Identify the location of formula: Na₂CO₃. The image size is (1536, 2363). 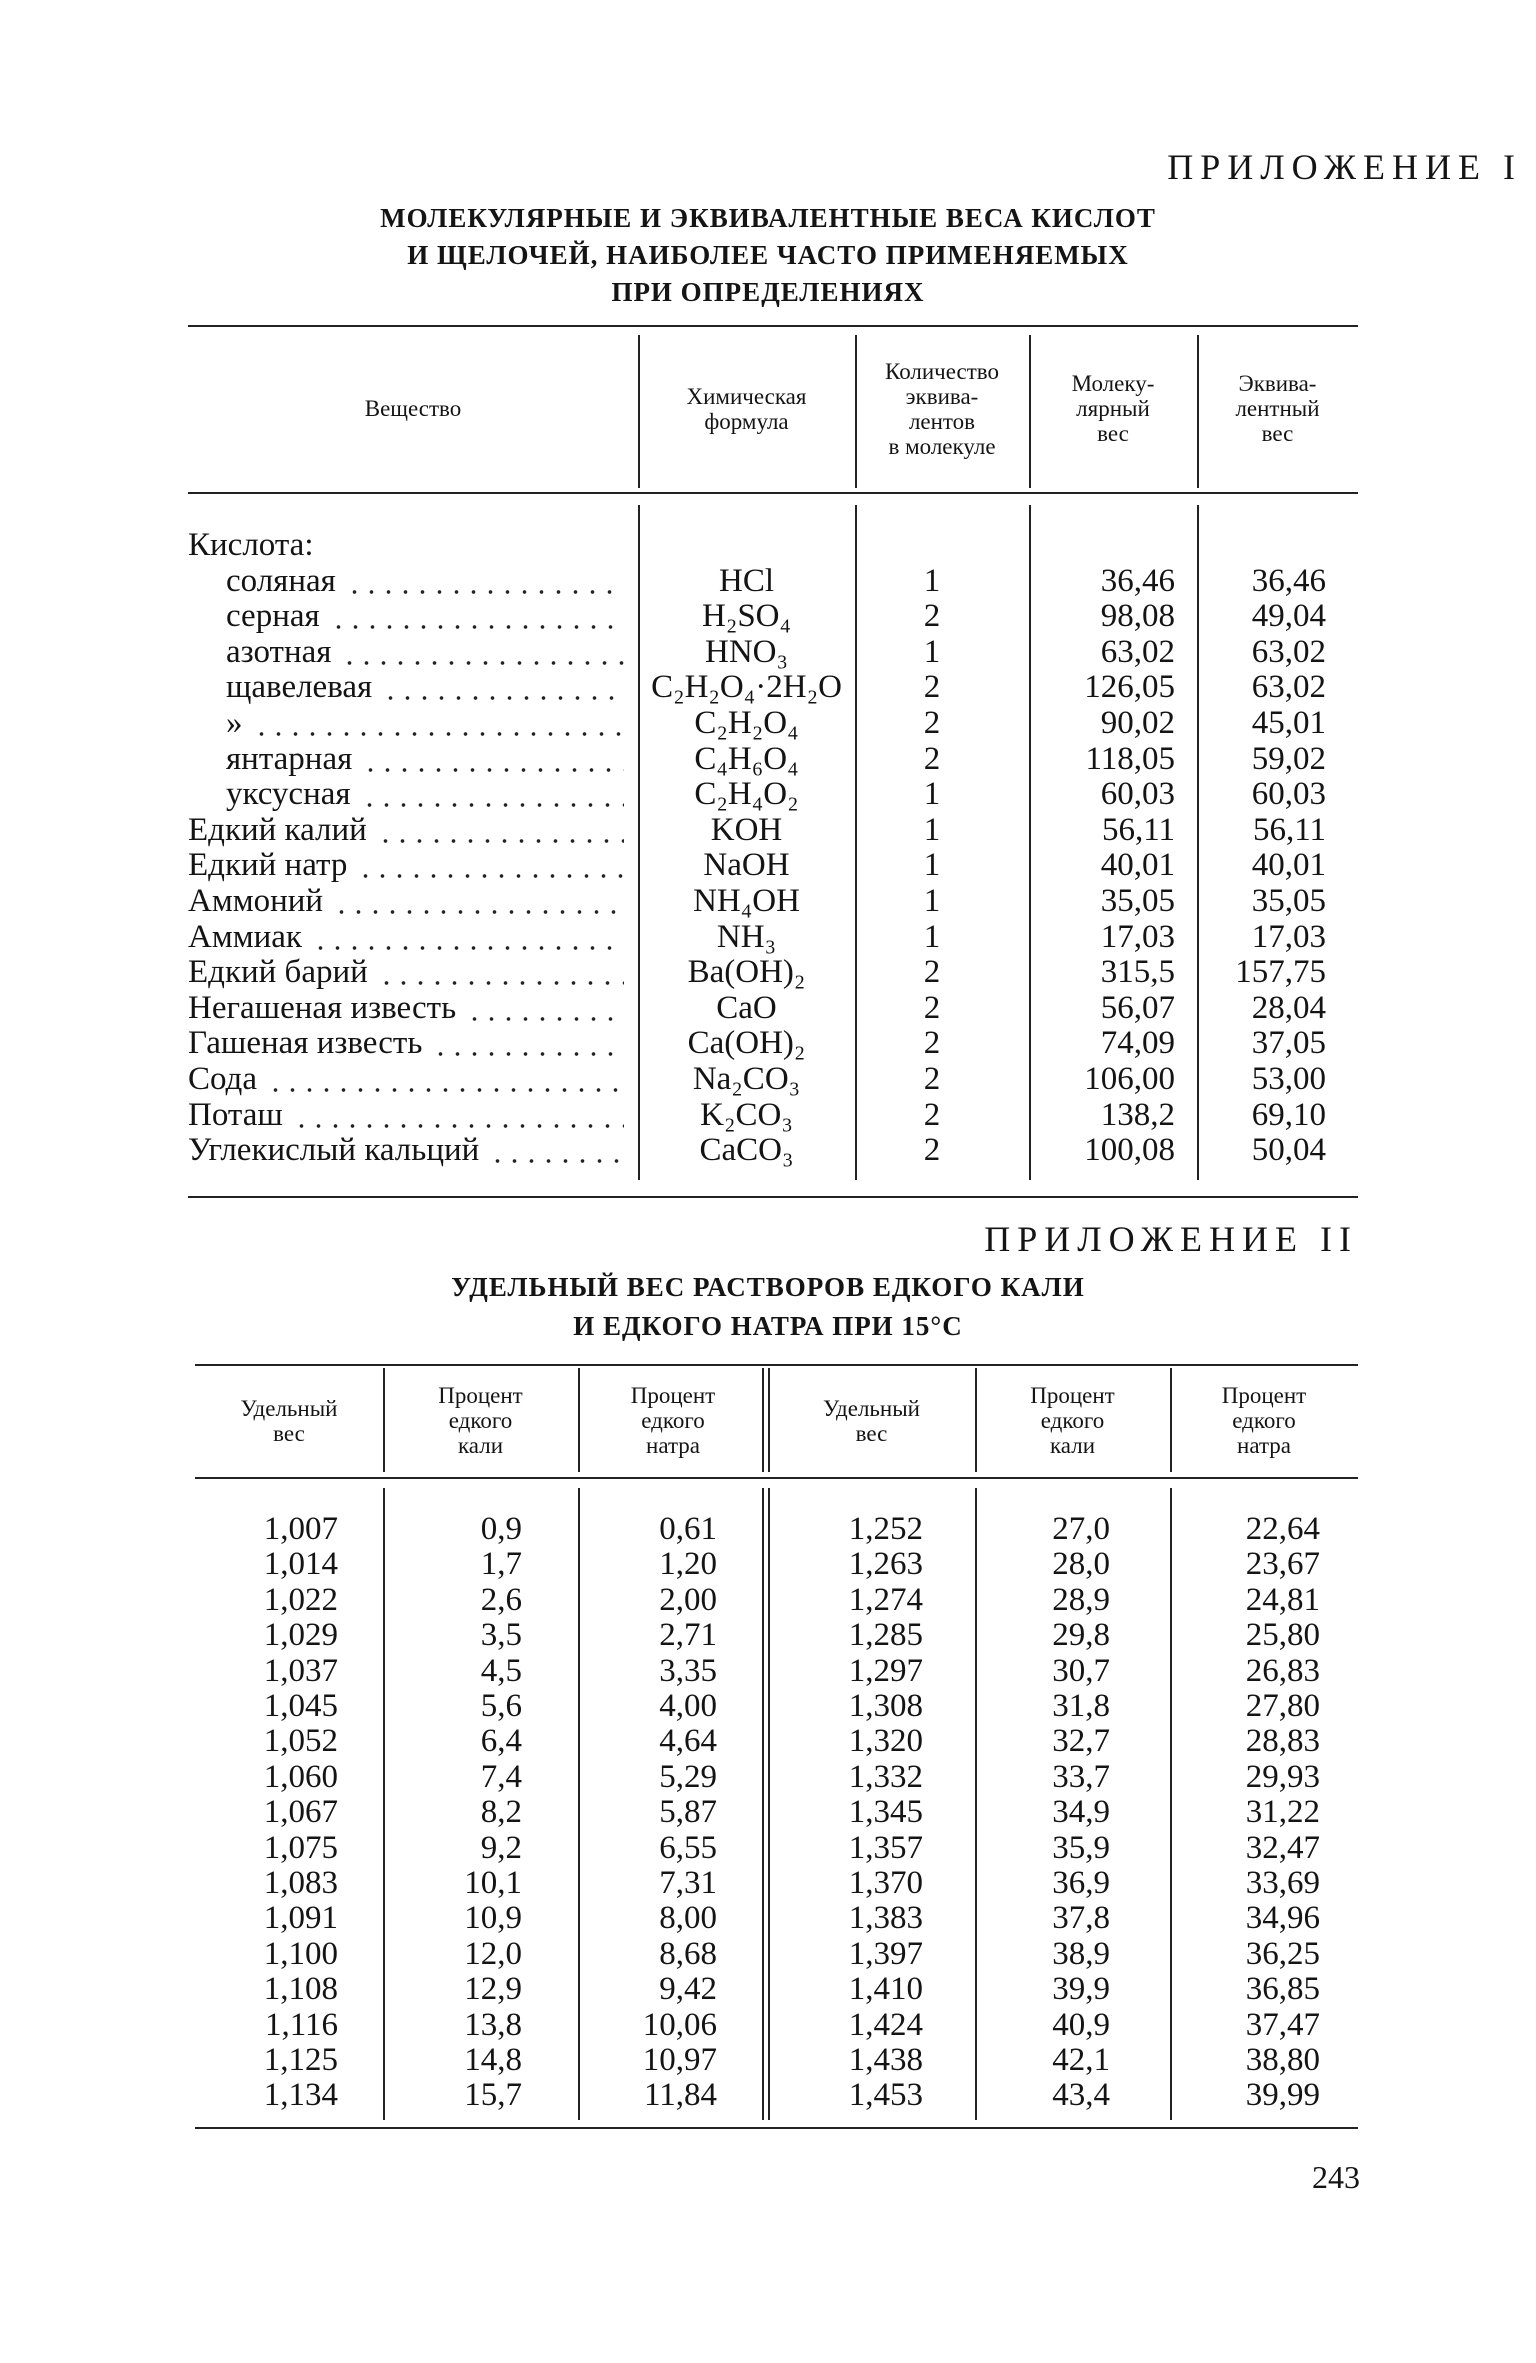
(746, 1079).